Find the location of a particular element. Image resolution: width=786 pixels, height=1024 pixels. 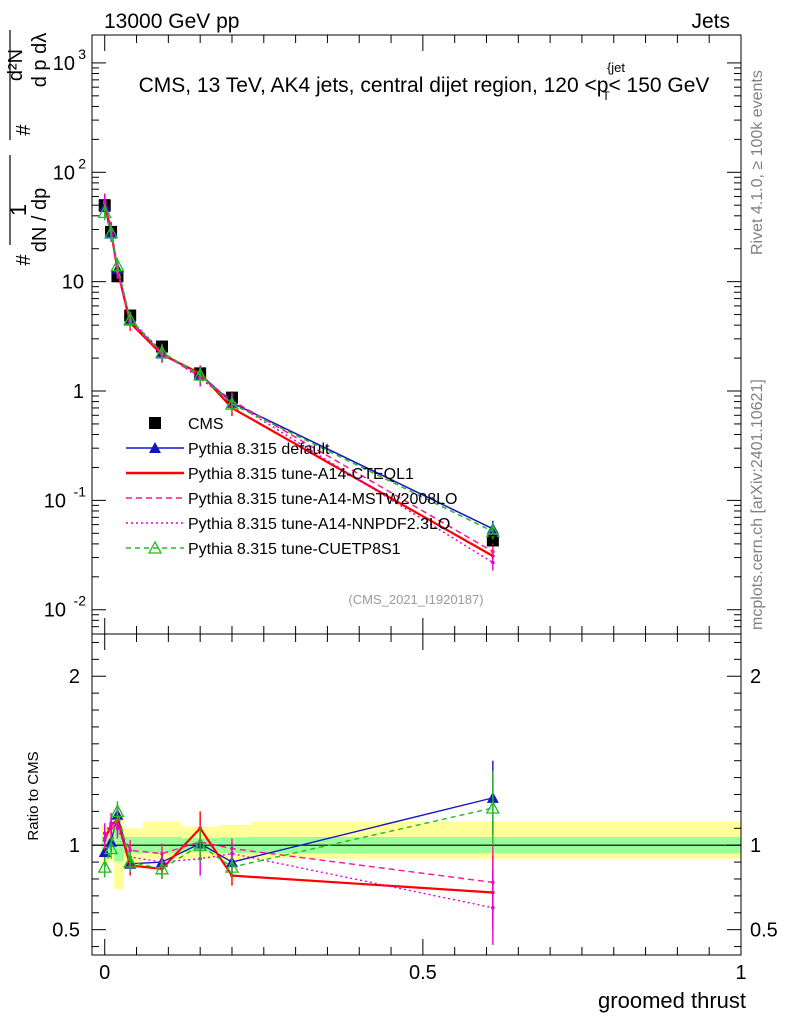

ratio-y-tick-label-right: 2 is located at coordinates (755, 677).